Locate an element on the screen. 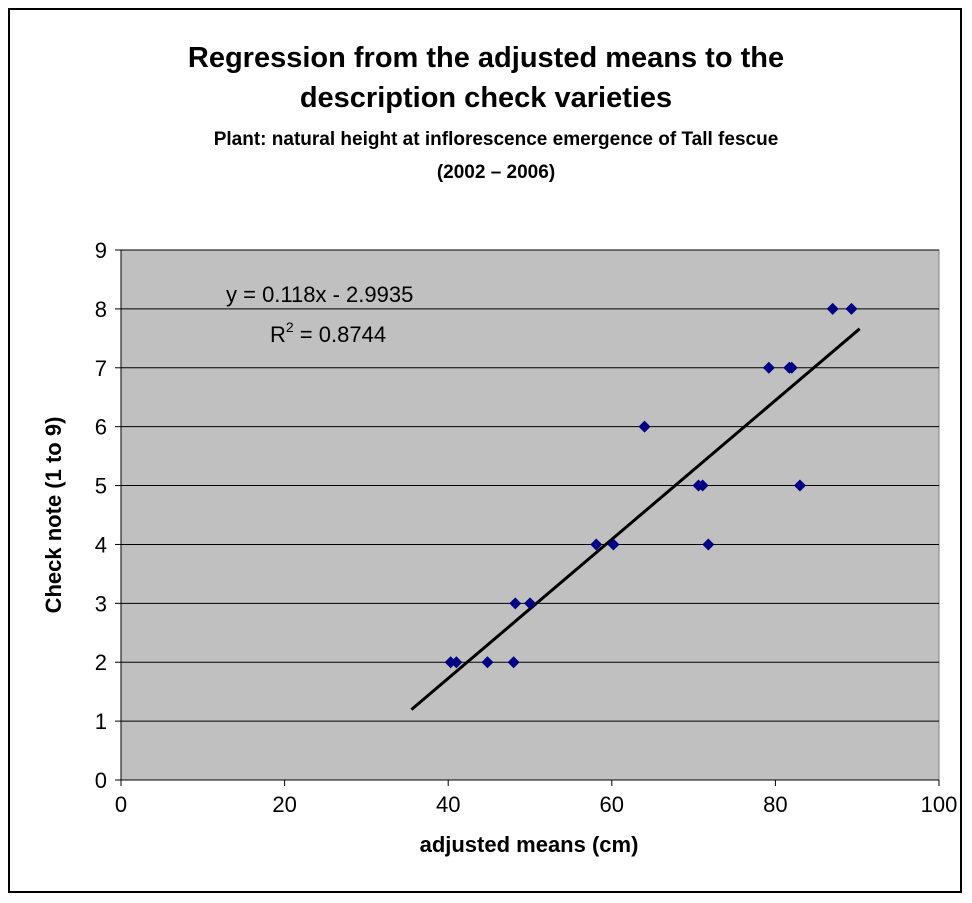  x-tick-label-100: 100 is located at coordinates (939, 804).